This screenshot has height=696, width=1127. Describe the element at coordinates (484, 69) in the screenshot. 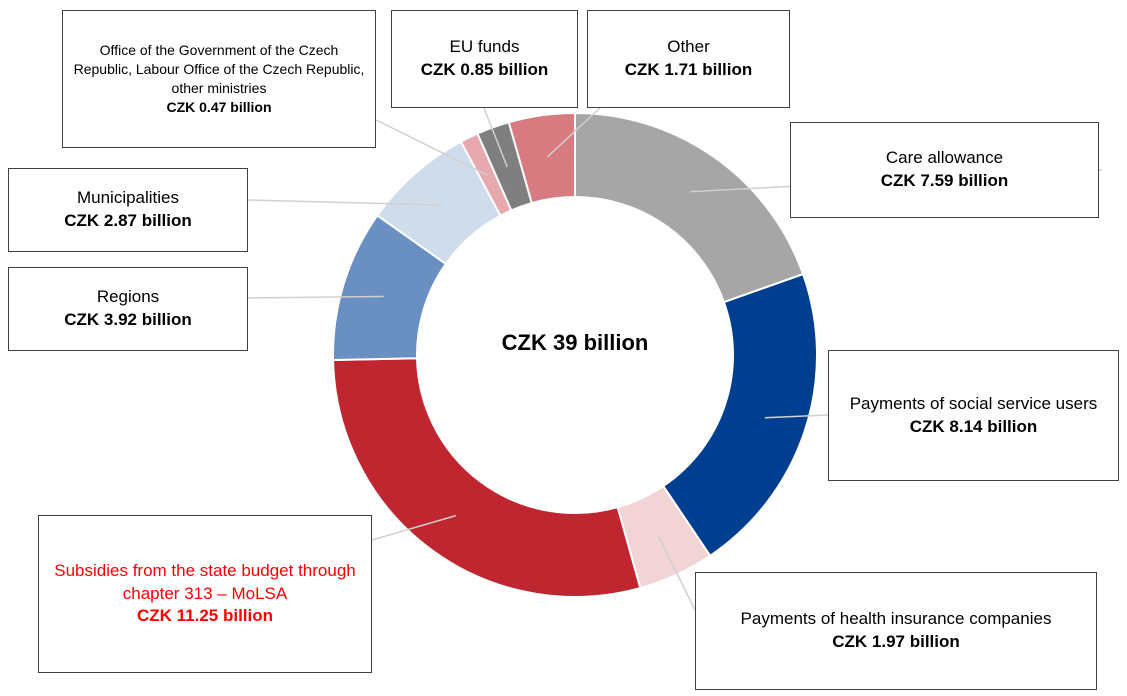

I see `value-label: CZK 0.85 billion` at that location.